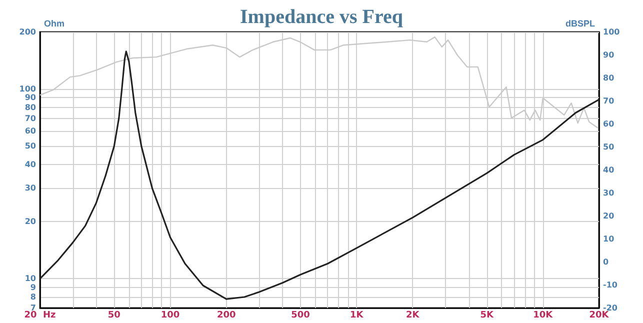 This screenshot has width=643, height=323. What do you see at coordinates (54, 23) in the screenshot?
I see `y-axis-title: Ohm` at bounding box center [54, 23].